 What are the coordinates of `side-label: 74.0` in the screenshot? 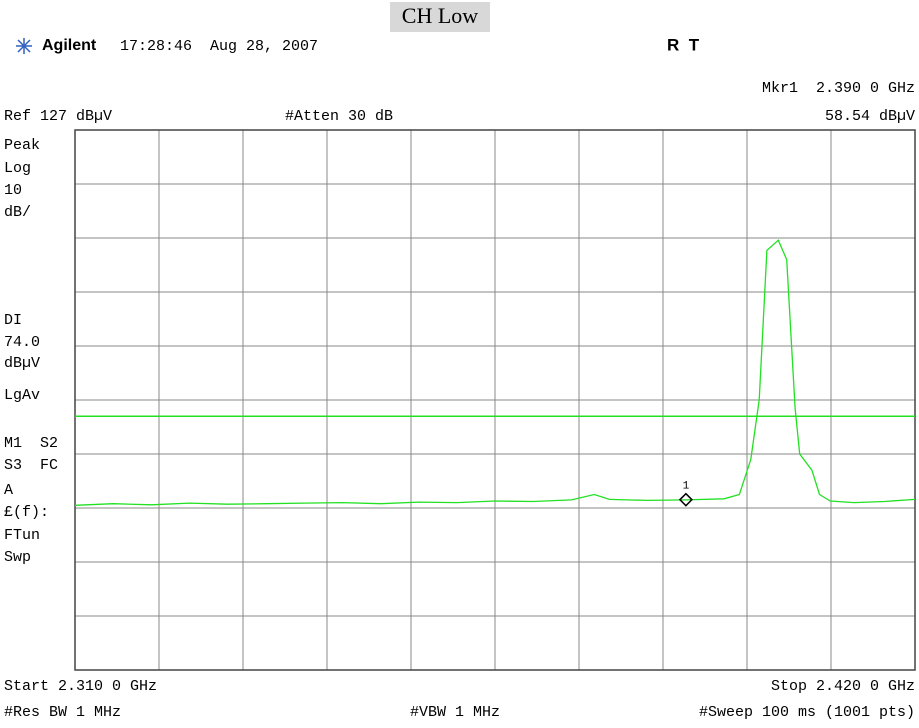 It's located at (22, 342).